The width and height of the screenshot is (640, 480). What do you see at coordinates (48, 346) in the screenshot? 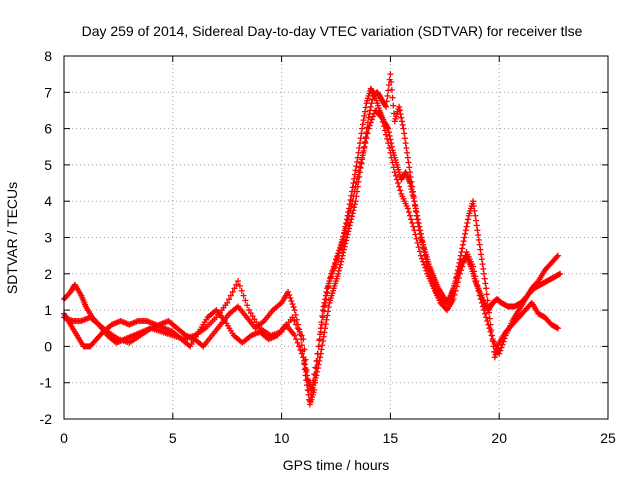
I see `y-tick-label: 0` at bounding box center [48, 346].